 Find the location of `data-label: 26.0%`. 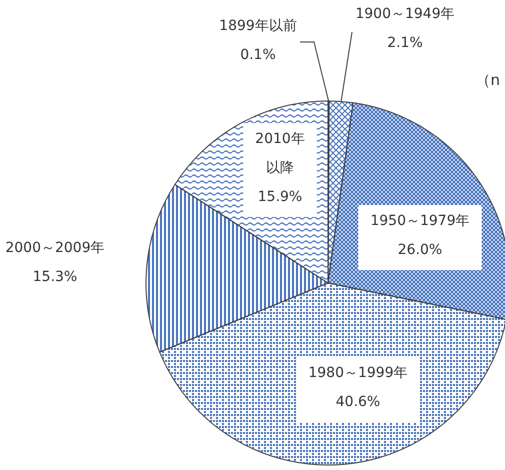

data-label: 26.0% is located at coordinates (420, 250).